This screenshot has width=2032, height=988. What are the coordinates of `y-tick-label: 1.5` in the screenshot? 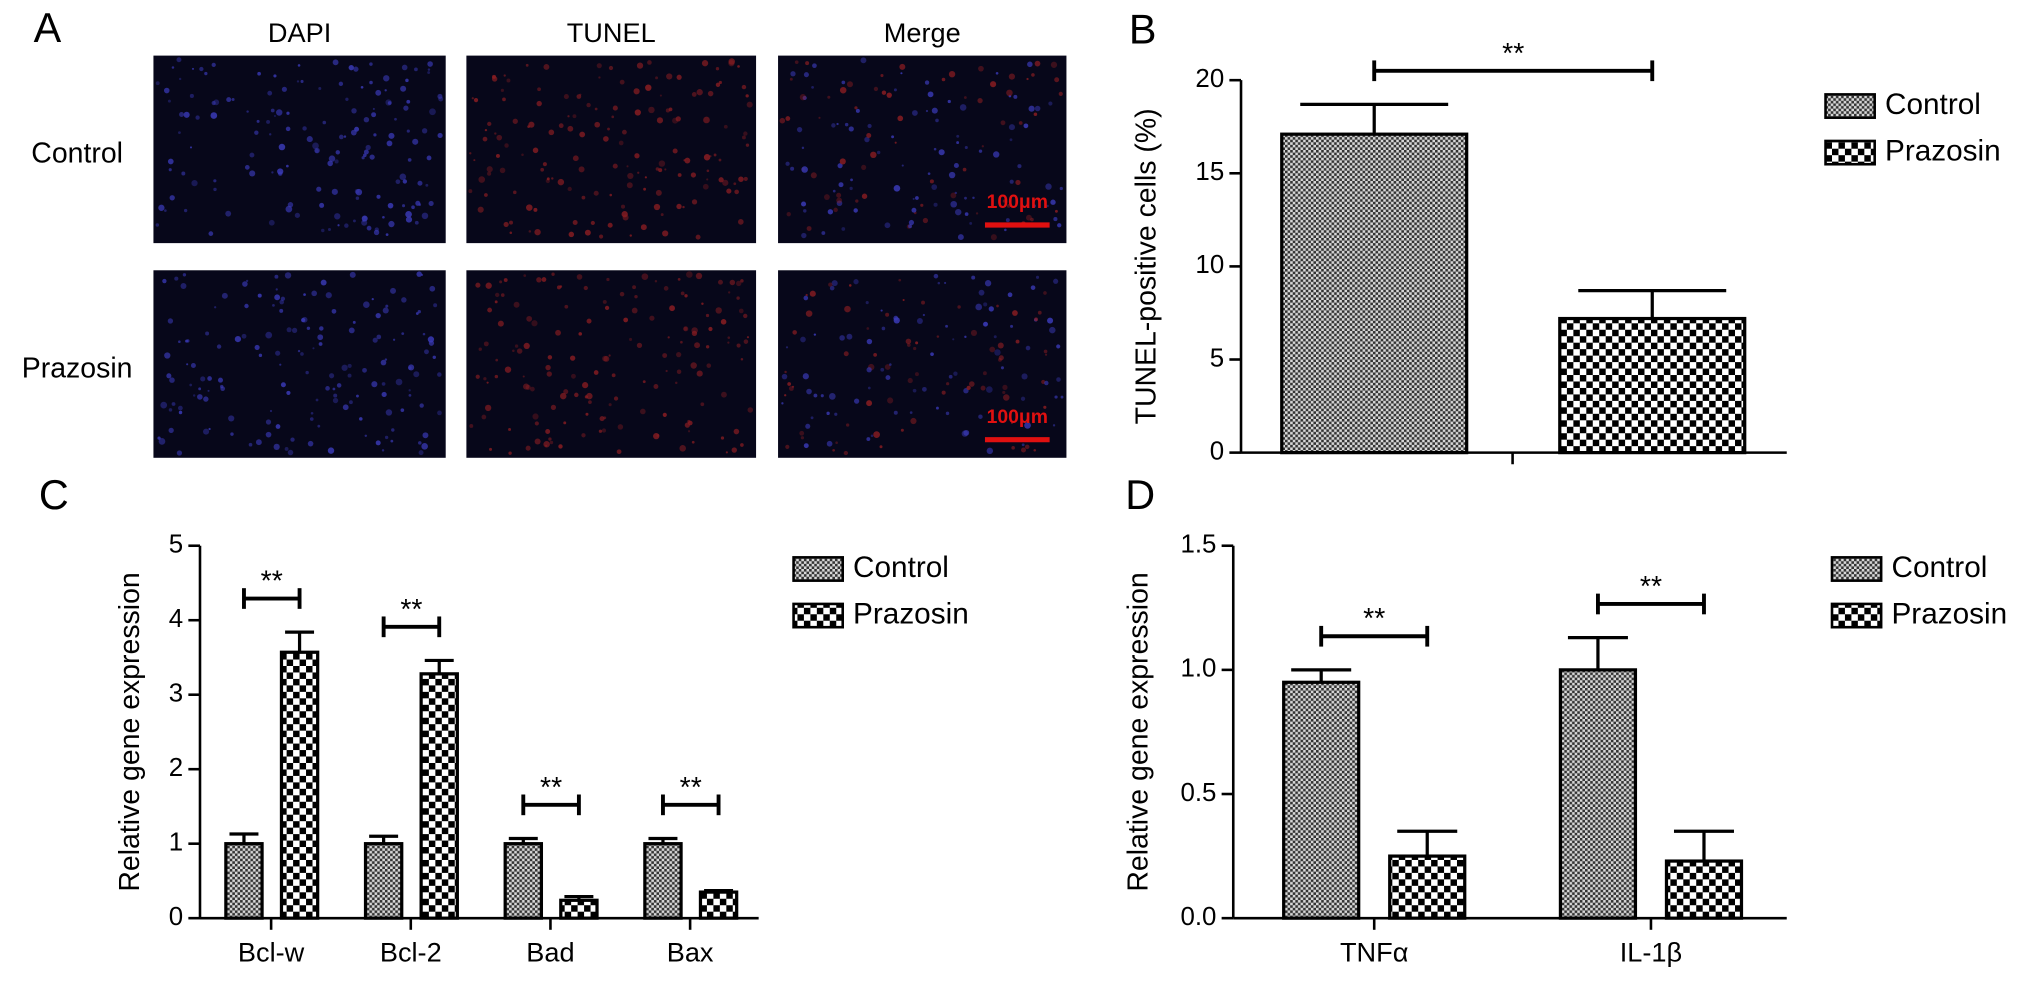 It's located at (1198, 545).